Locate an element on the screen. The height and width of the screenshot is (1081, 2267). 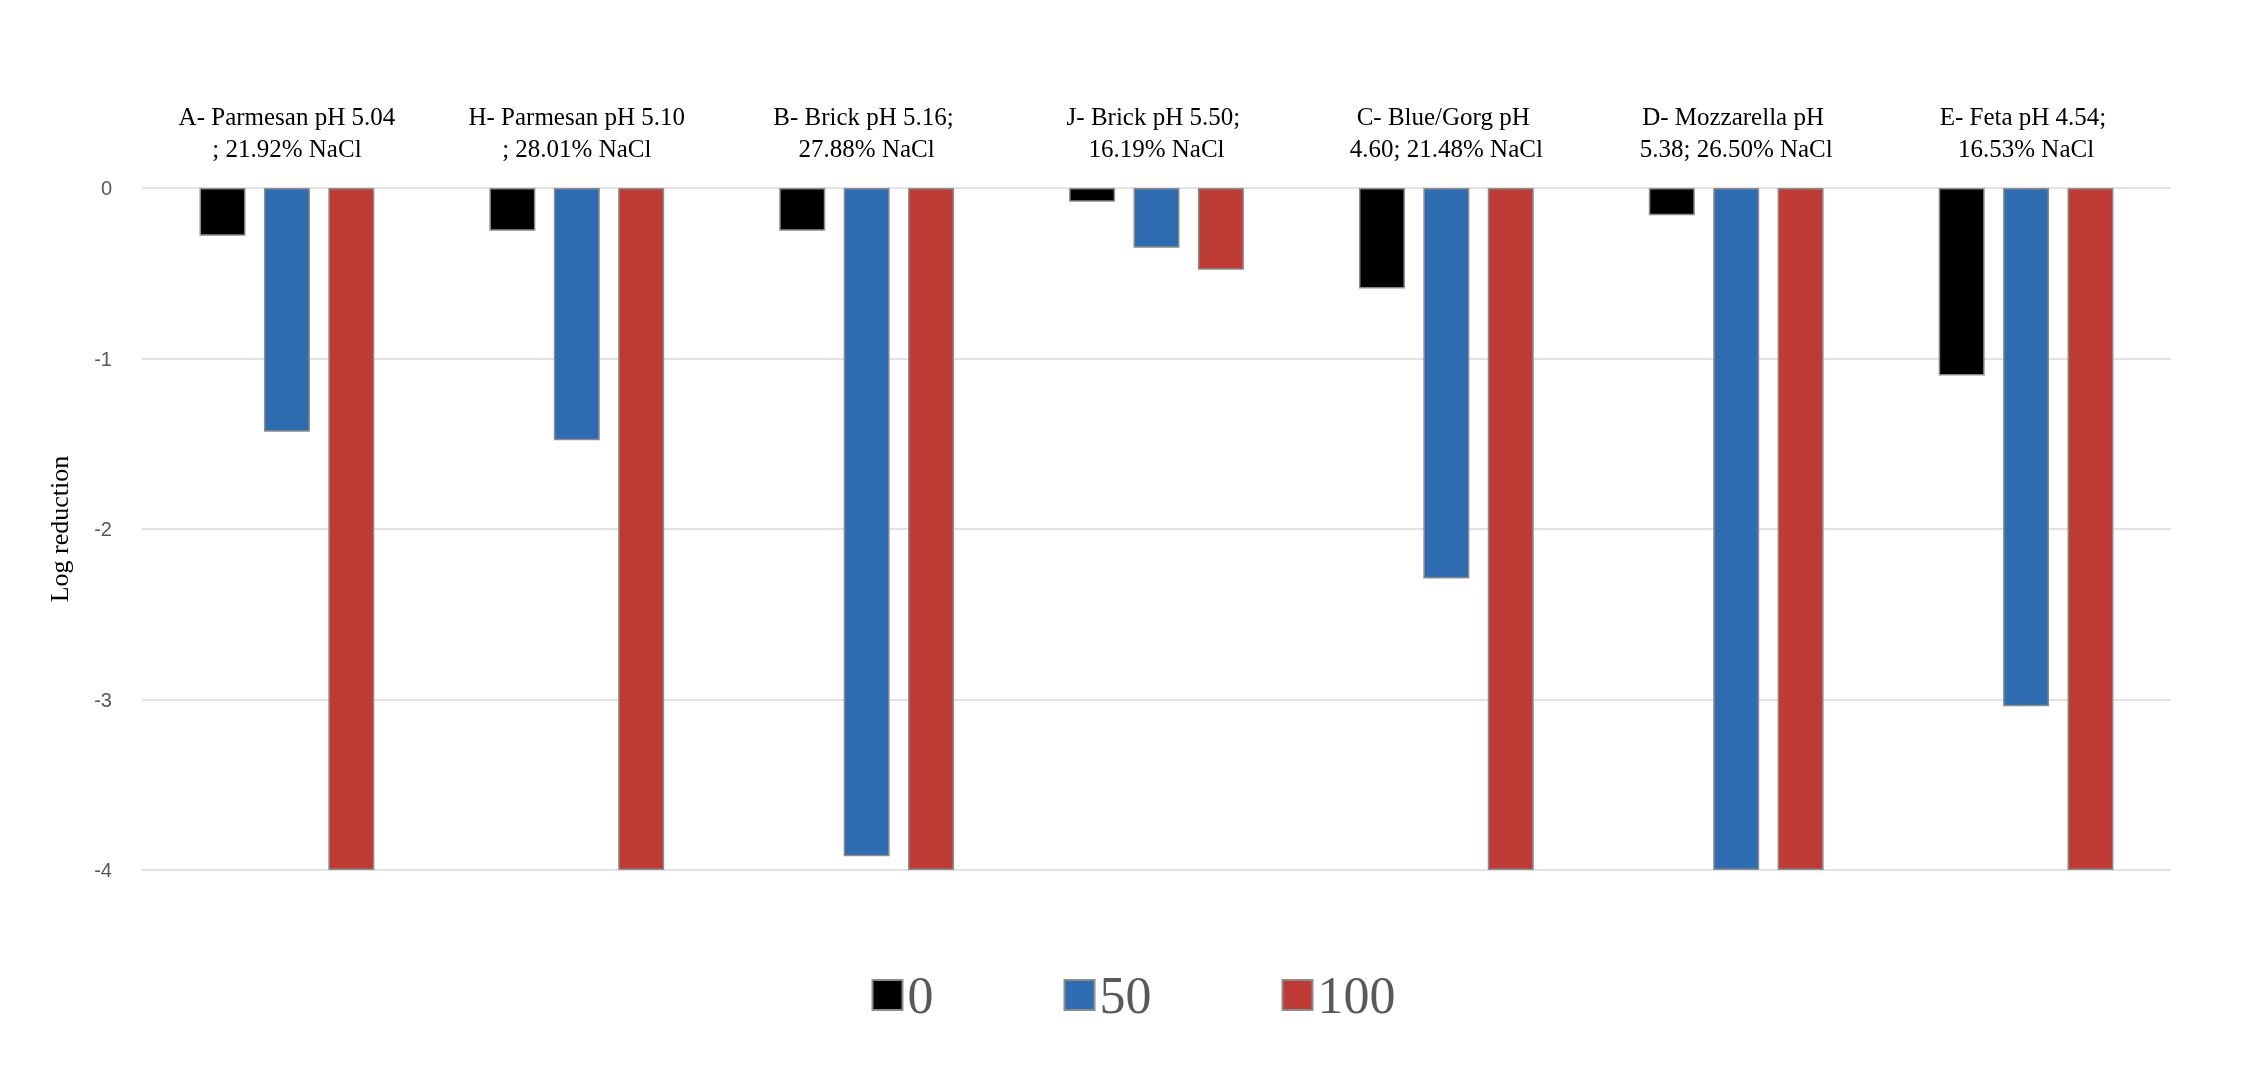
y-axis-title: Log reduction is located at coordinates (59, 529).